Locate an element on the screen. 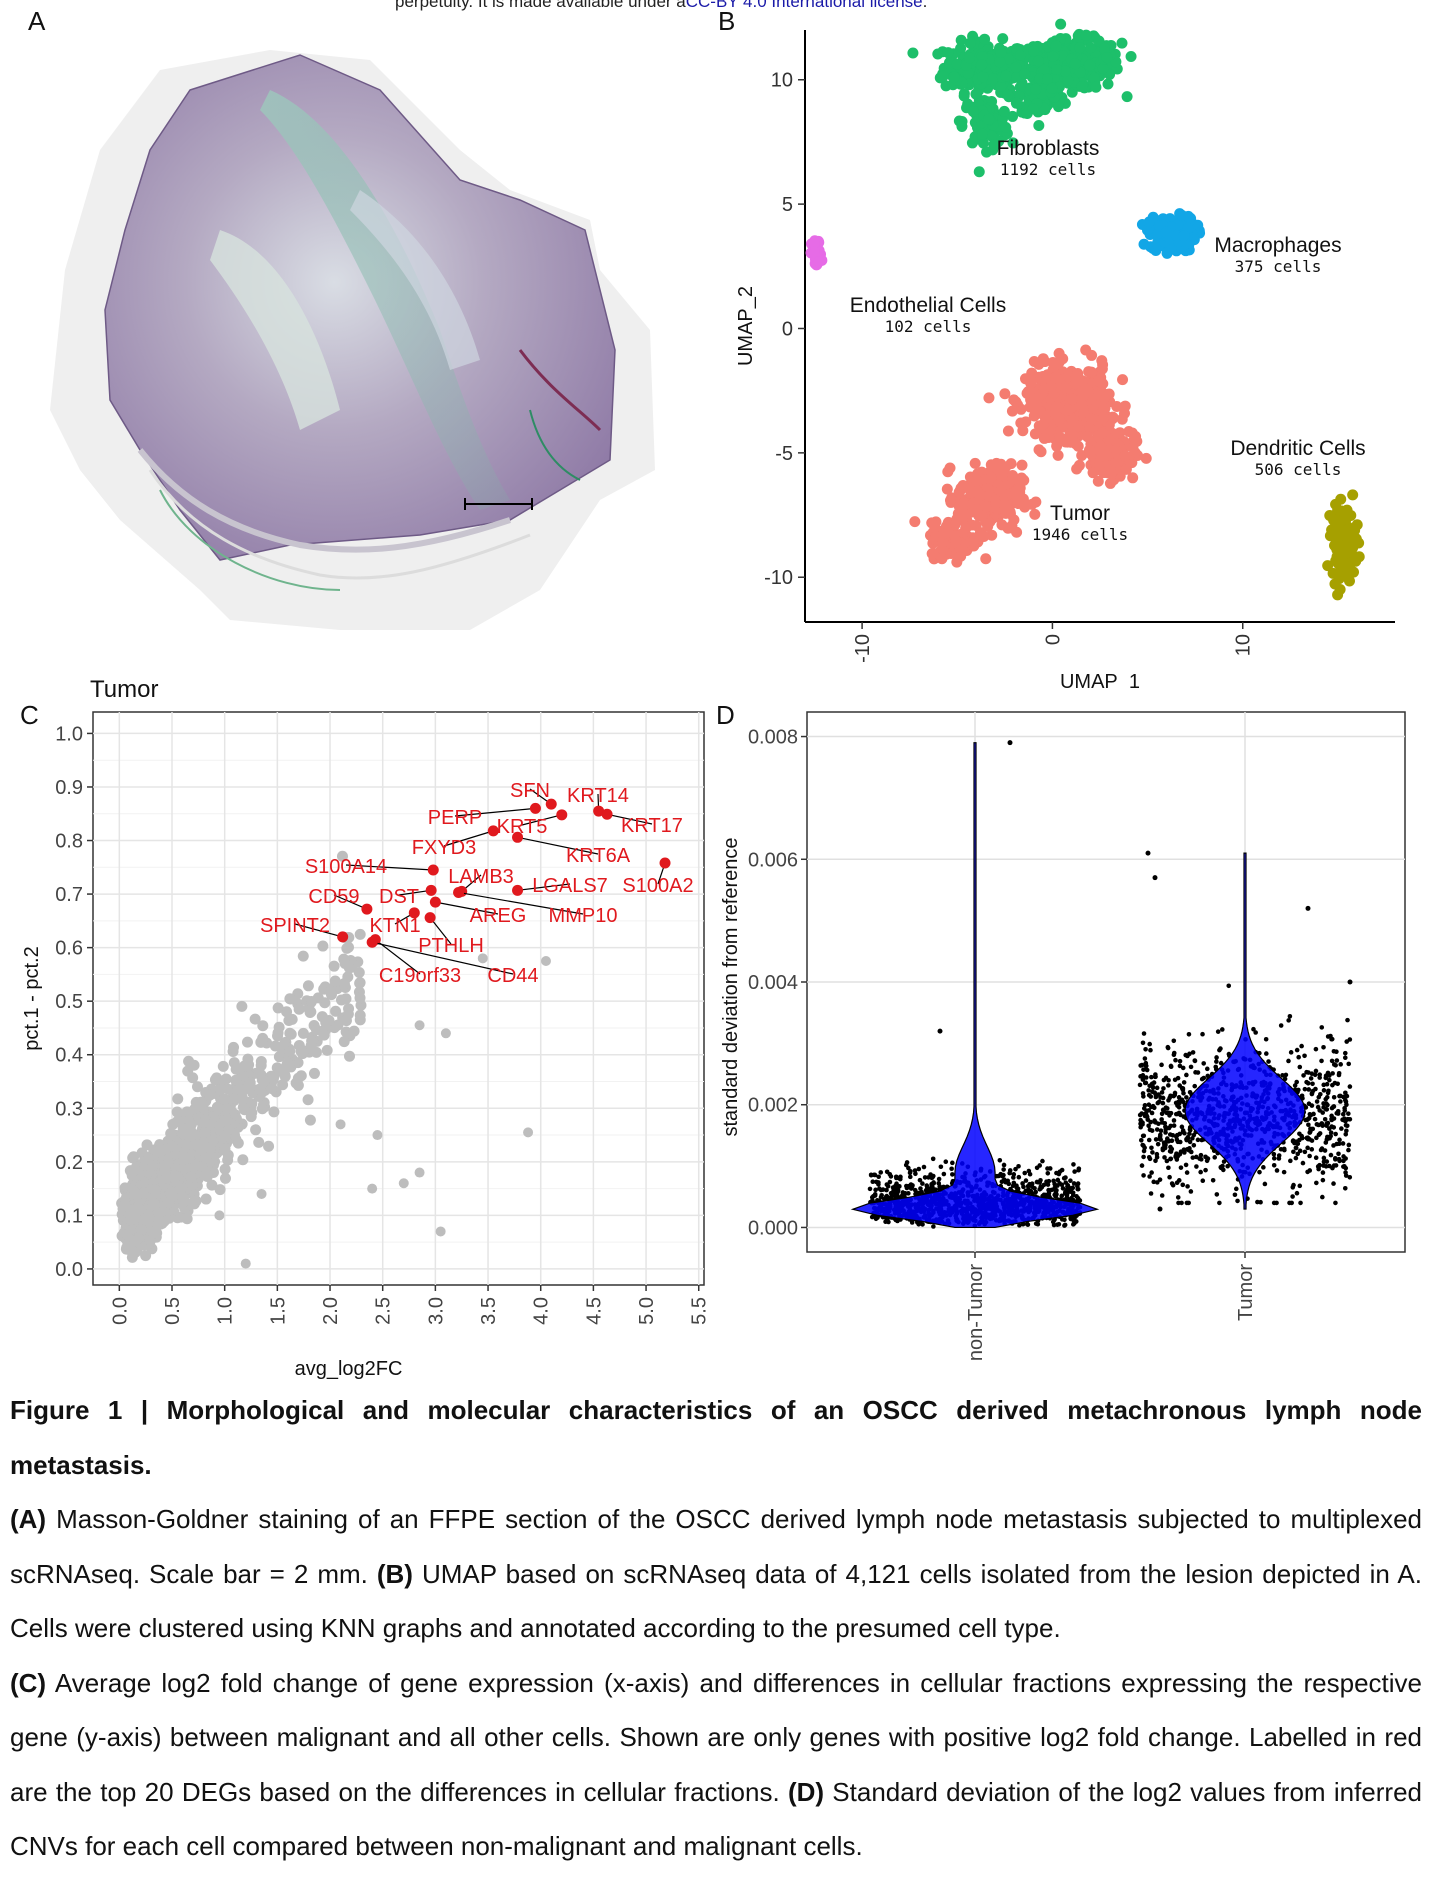 This screenshot has width=1433, height=1877. cluster-label: Endothelial Cells is located at coordinates (928, 305).